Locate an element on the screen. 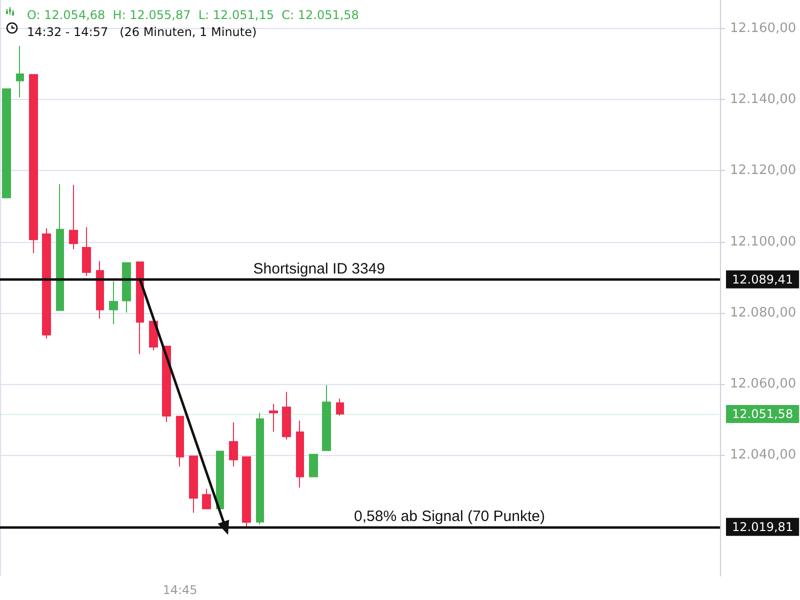  text: 14:32 - 14:57 (26 Minuten, 1 Minute) is located at coordinates (142, 32).